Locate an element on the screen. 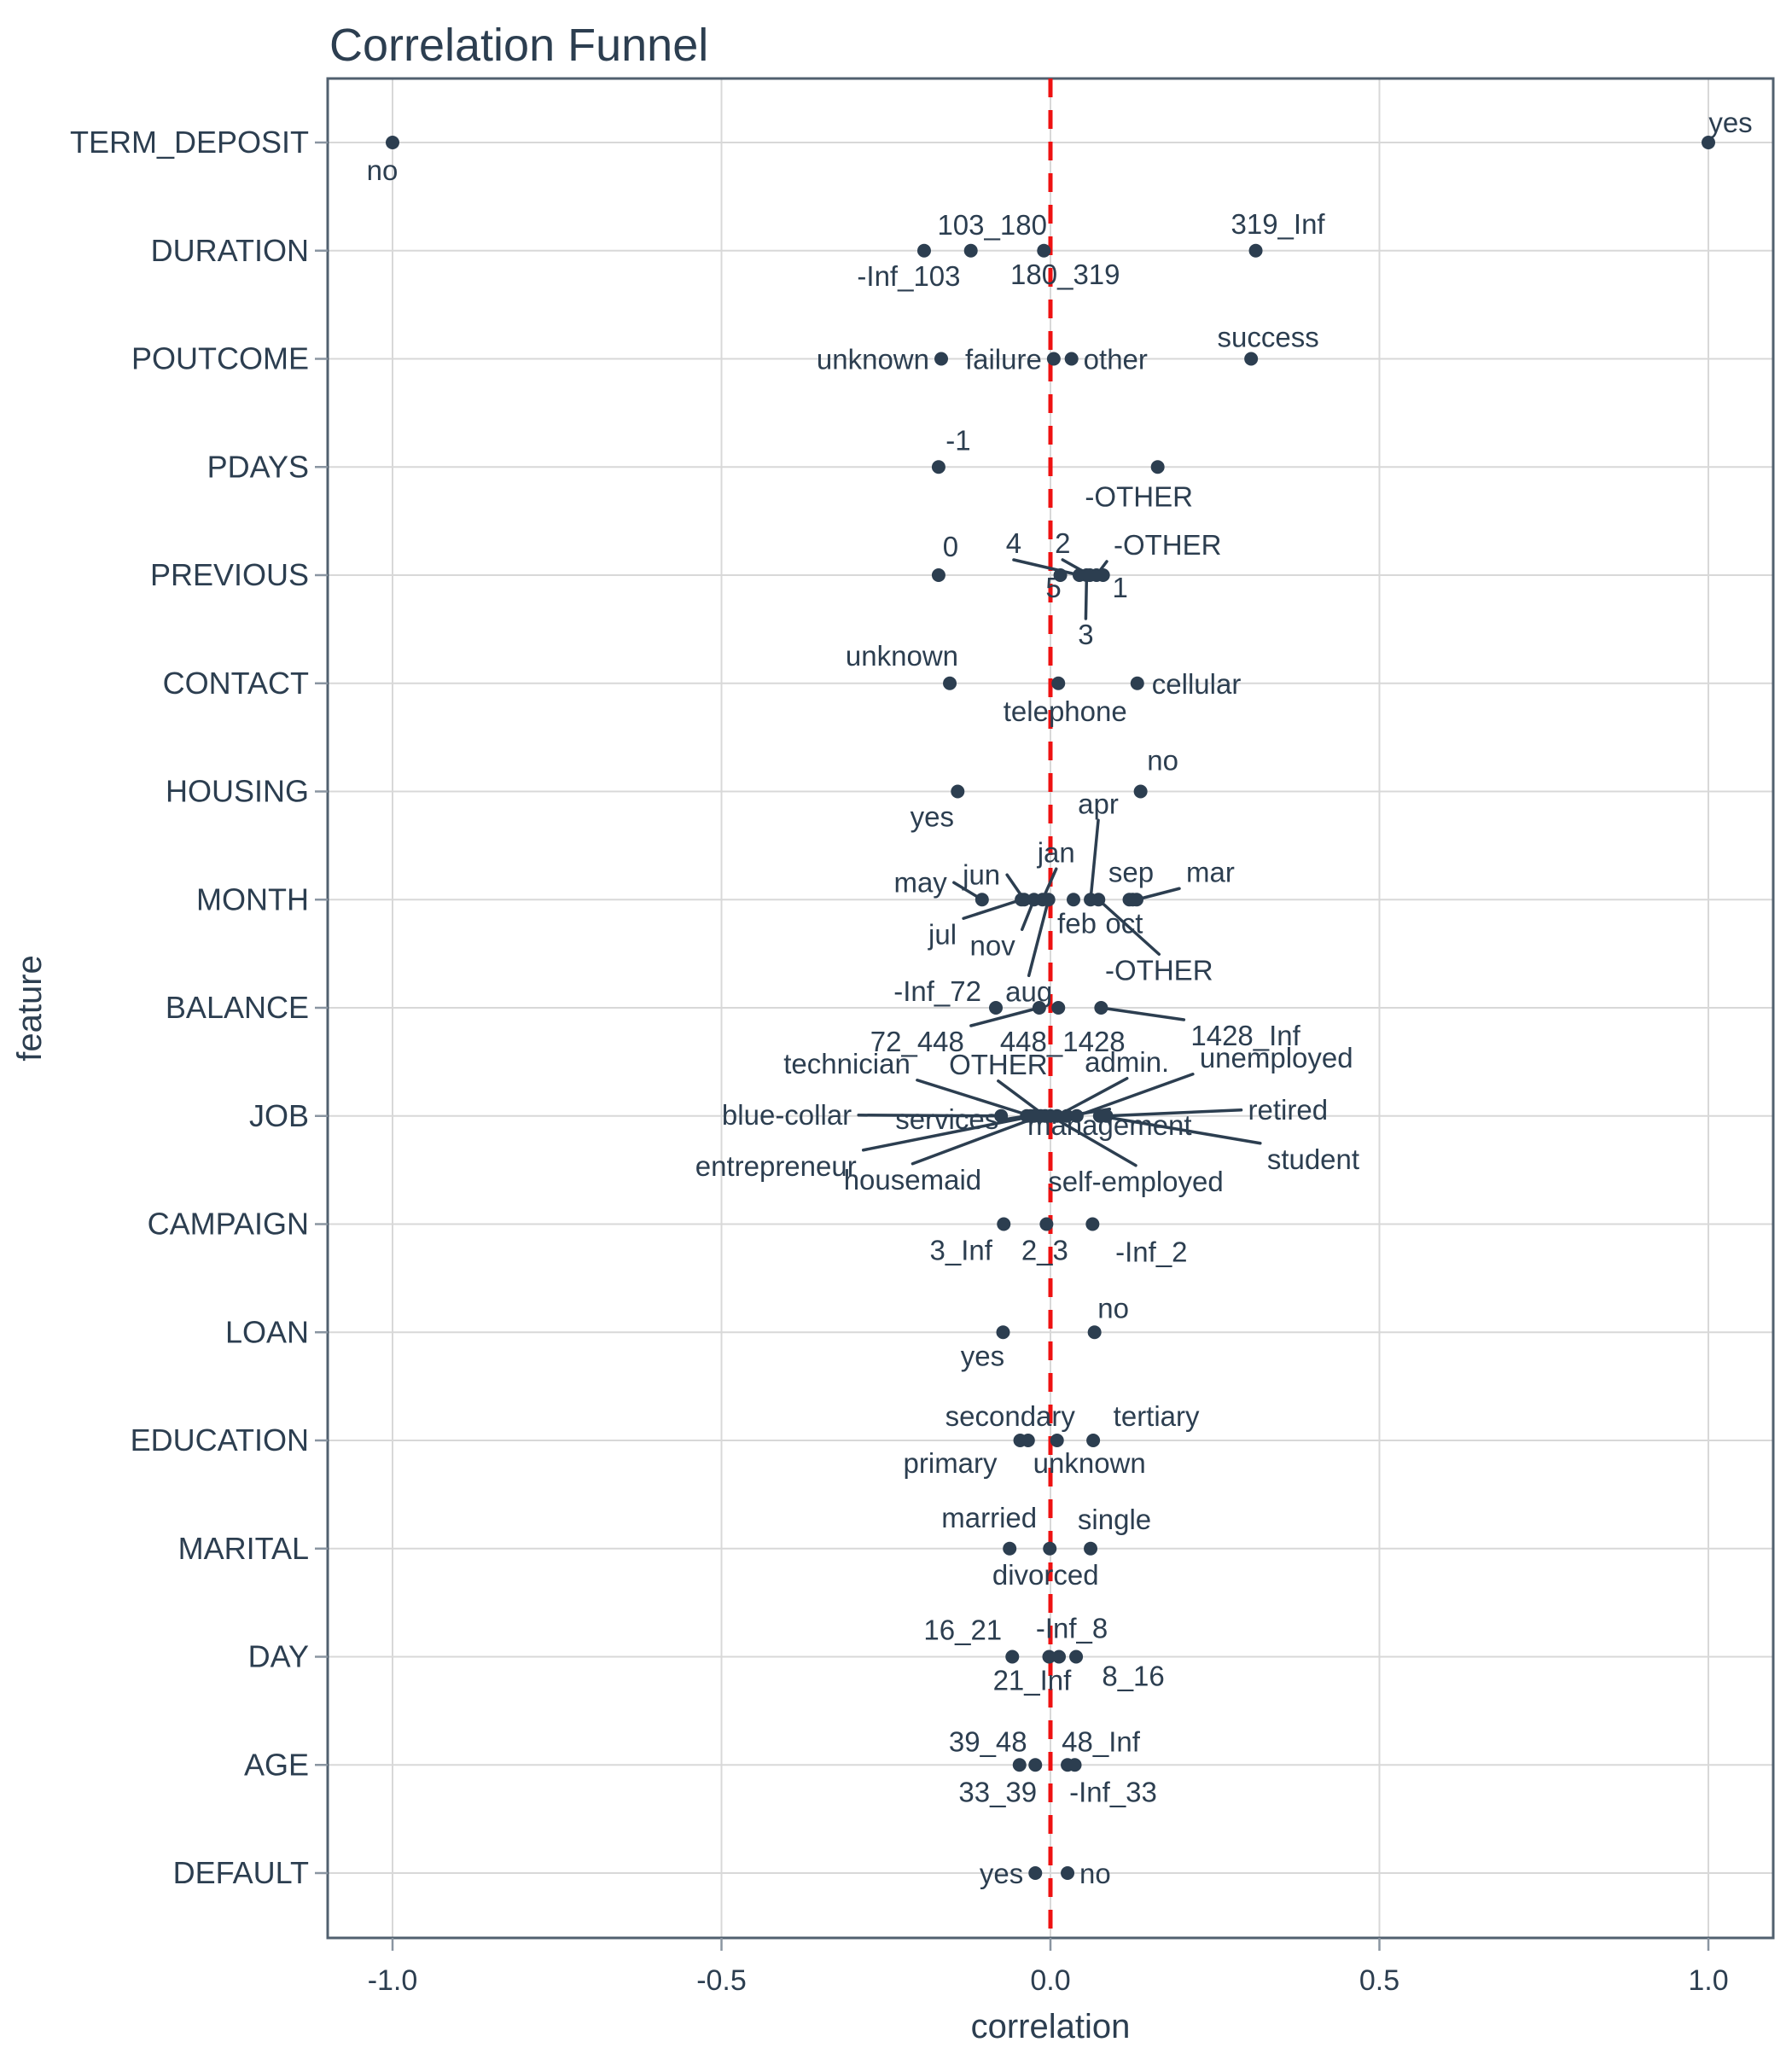  y-axis-feature-label: DEFAULT is located at coordinates (241, 1873).